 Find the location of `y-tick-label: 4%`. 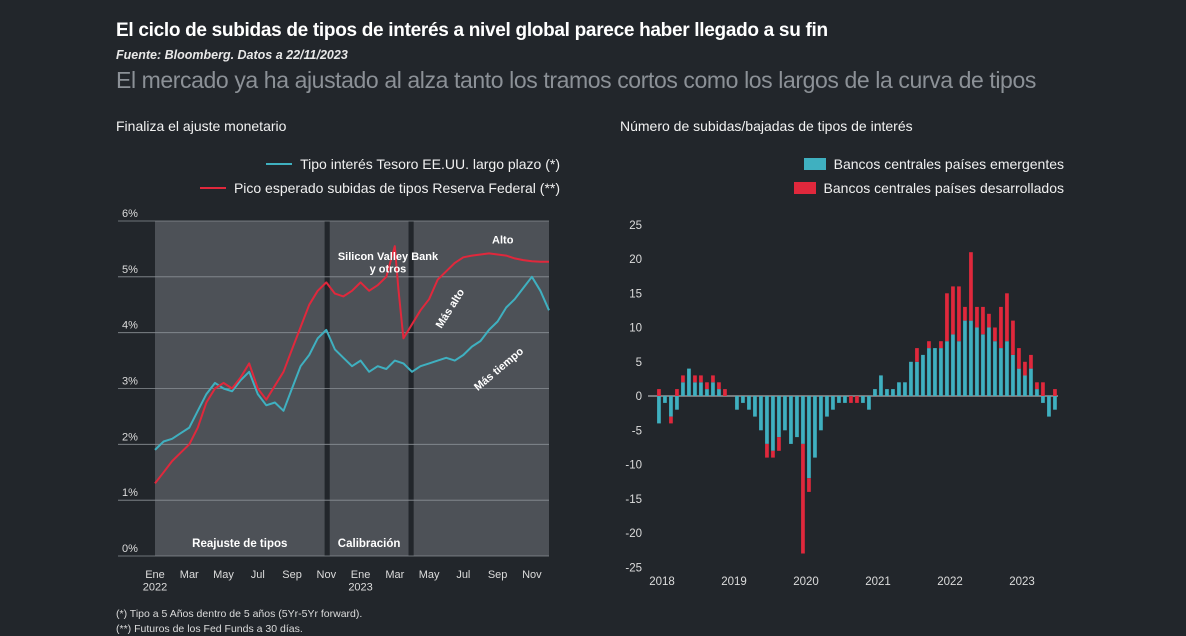

y-tick-label: 4% is located at coordinates (130, 326).